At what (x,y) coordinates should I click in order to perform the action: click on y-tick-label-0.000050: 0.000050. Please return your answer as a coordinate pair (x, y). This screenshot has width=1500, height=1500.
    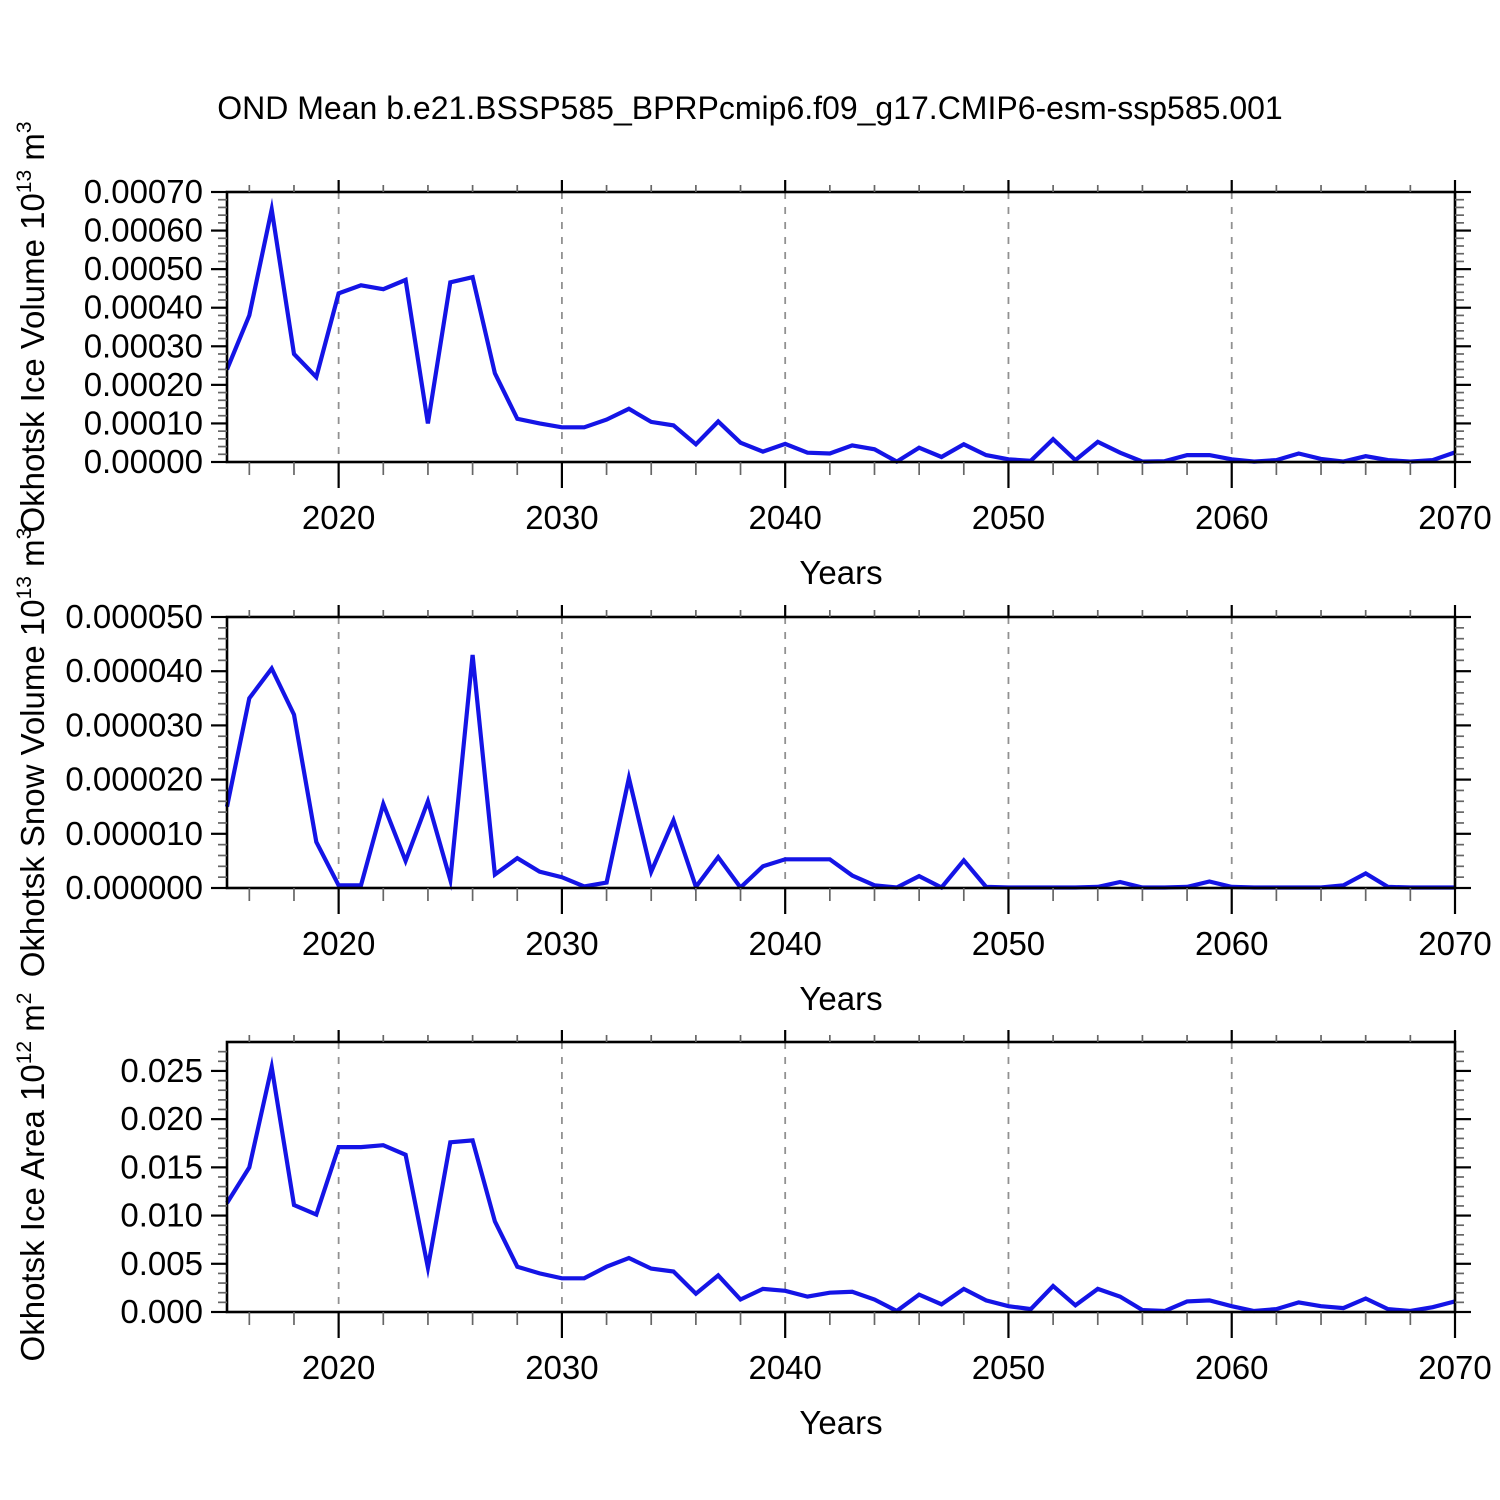
    Looking at the image, I should click on (134, 616).